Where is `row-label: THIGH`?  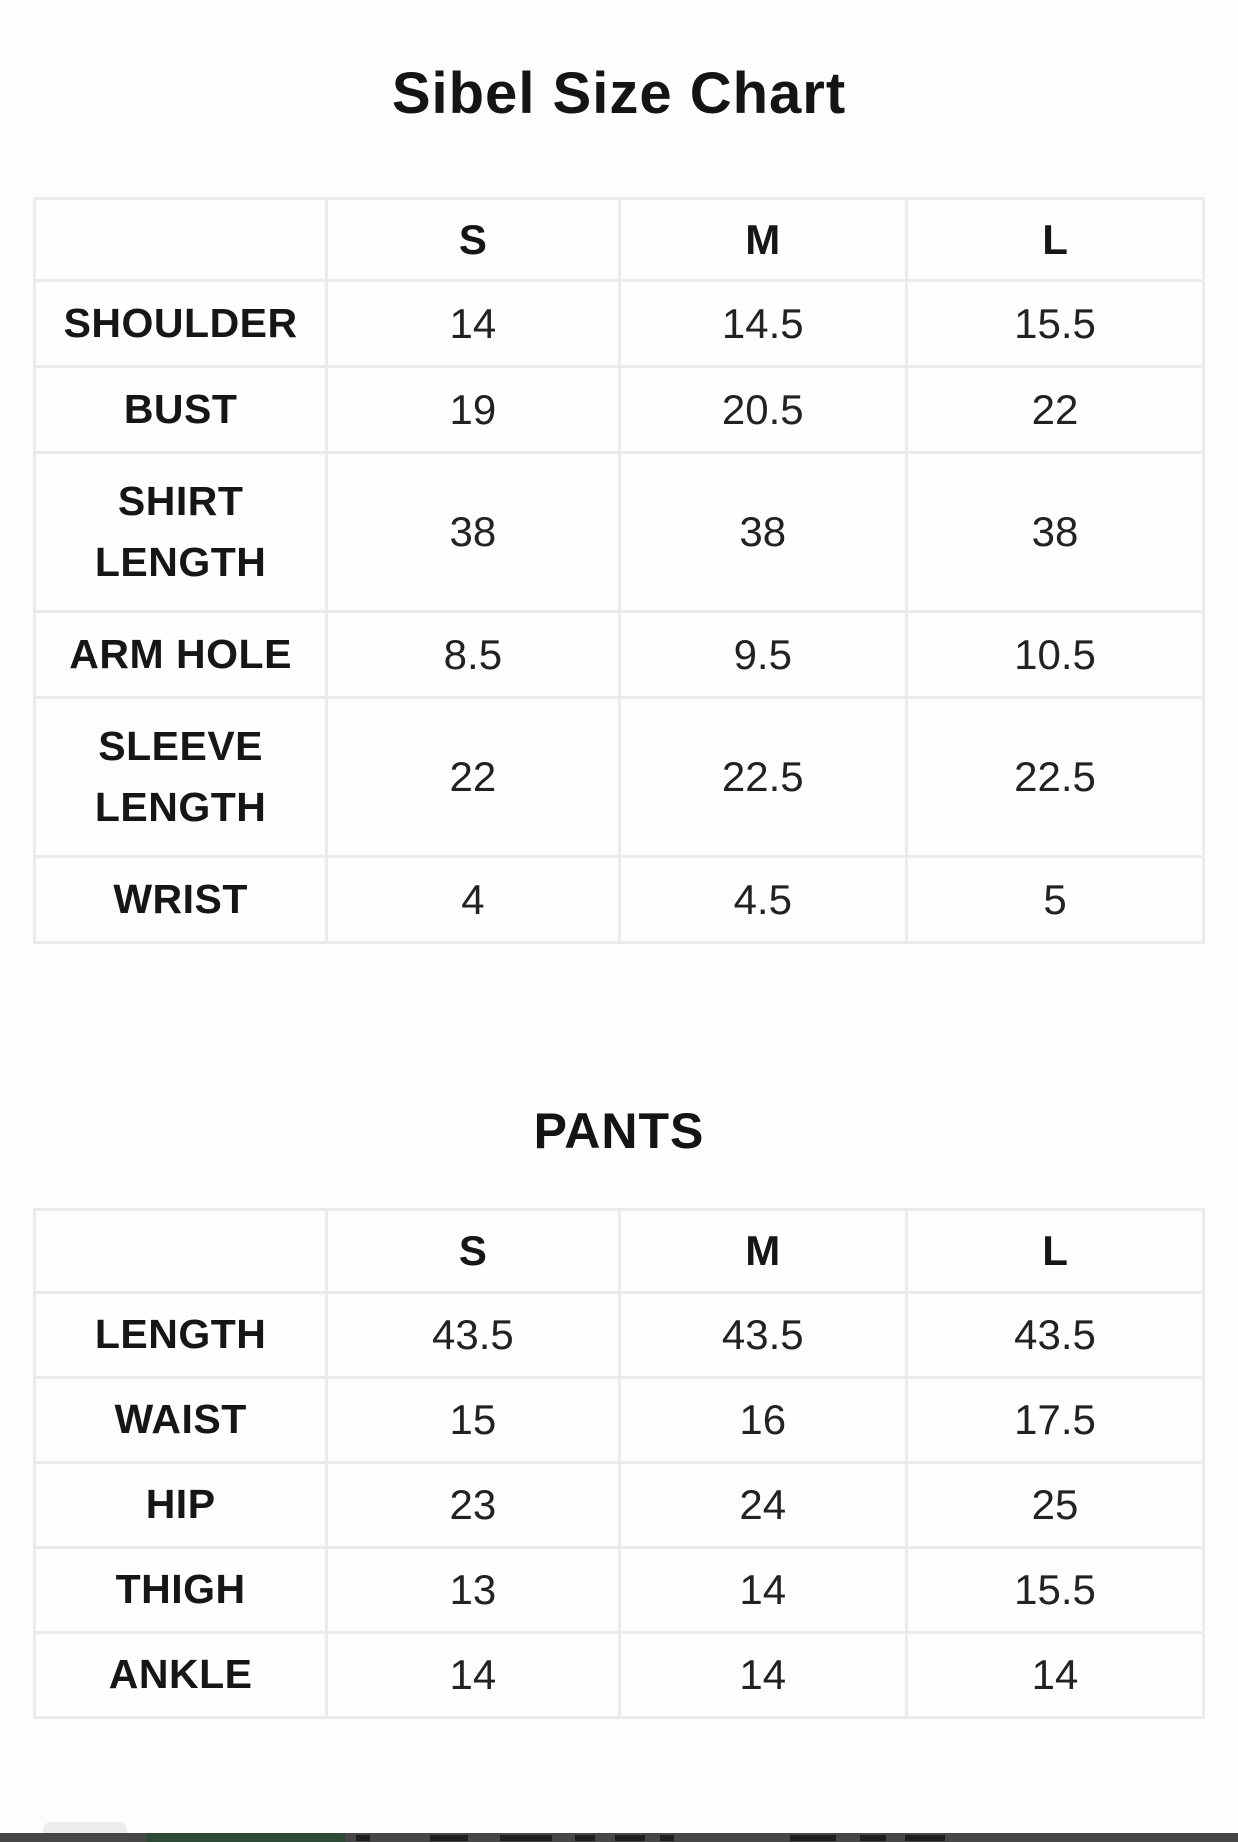 row-label: THIGH is located at coordinates (180, 1590).